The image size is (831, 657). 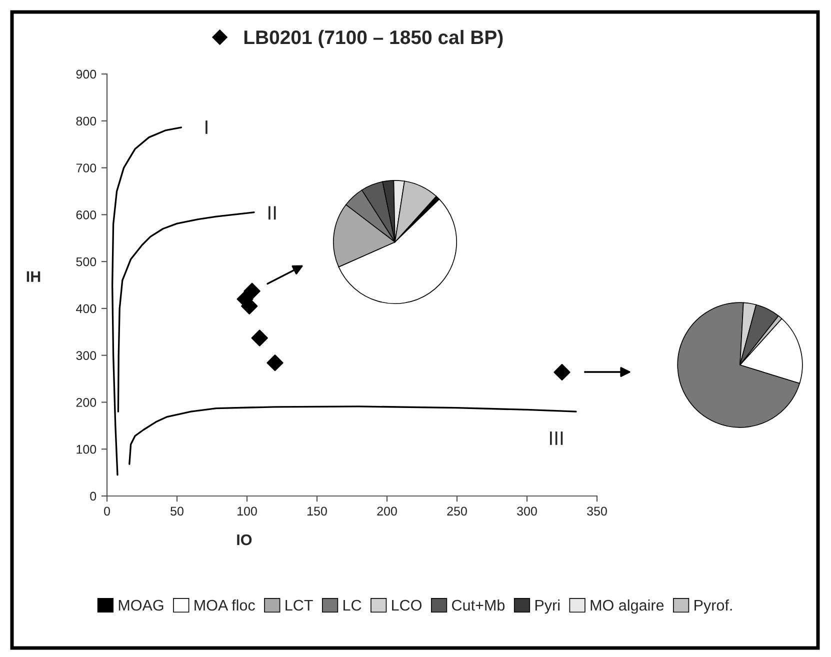 I want to click on pie-slice, so click(x=738, y=365).